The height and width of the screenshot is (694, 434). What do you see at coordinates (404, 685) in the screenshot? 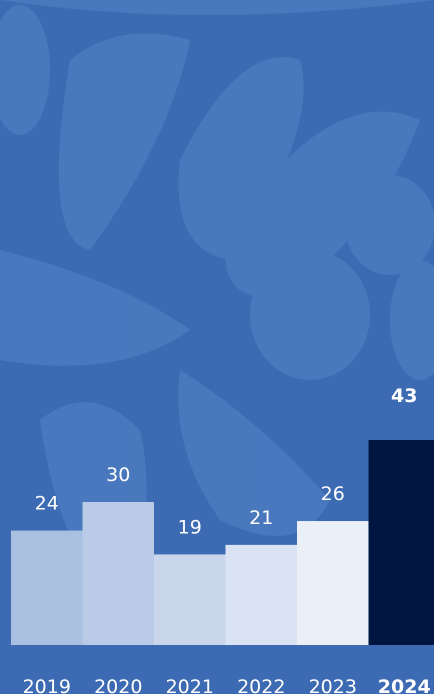
I see `x-tick-label: 2024` at bounding box center [404, 685].